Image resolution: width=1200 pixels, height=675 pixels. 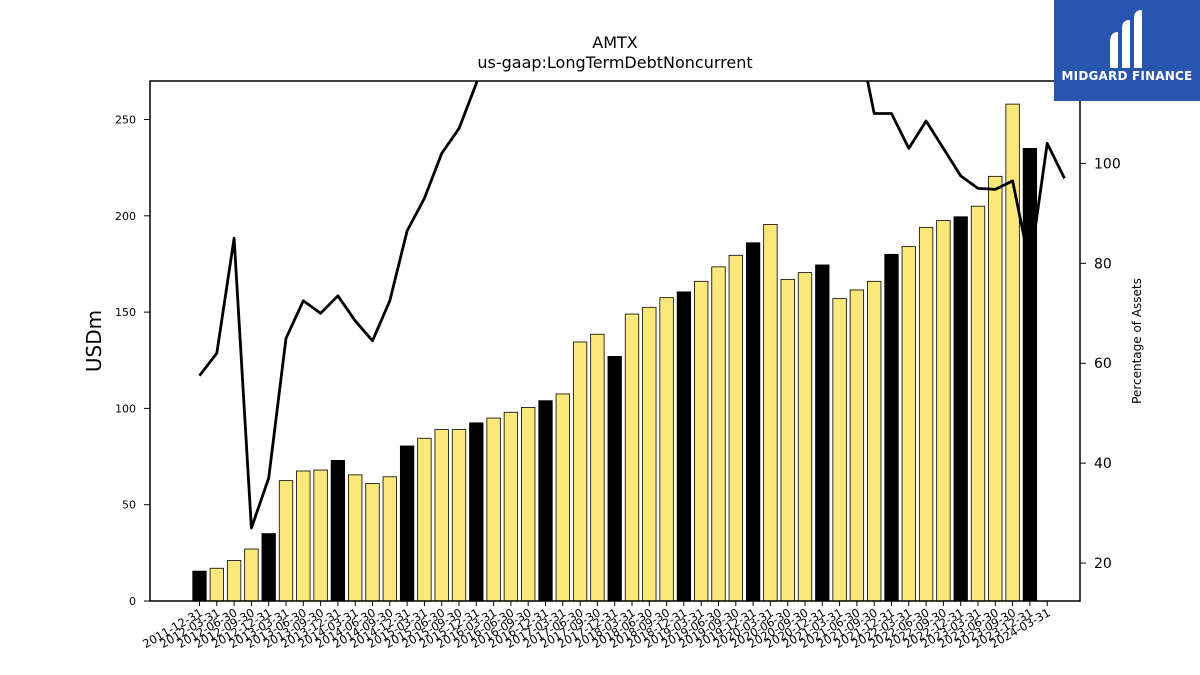 I want to click on chart-title: AMTX, so click(x=615, y=42).